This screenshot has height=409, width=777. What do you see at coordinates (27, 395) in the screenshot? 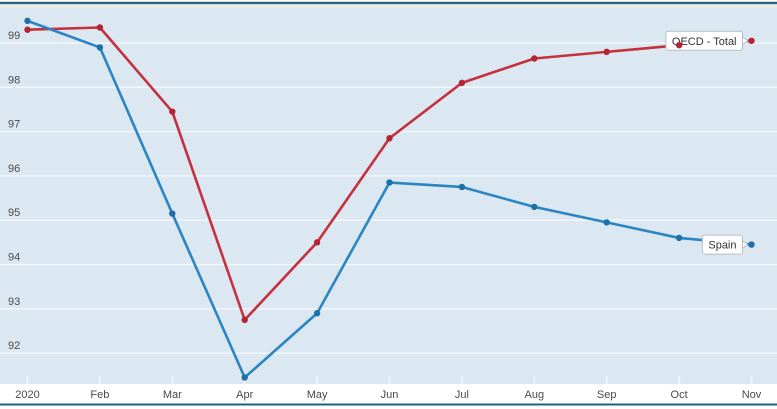
I see `x-axis-label: 2020` at bounding box center [27, 395].